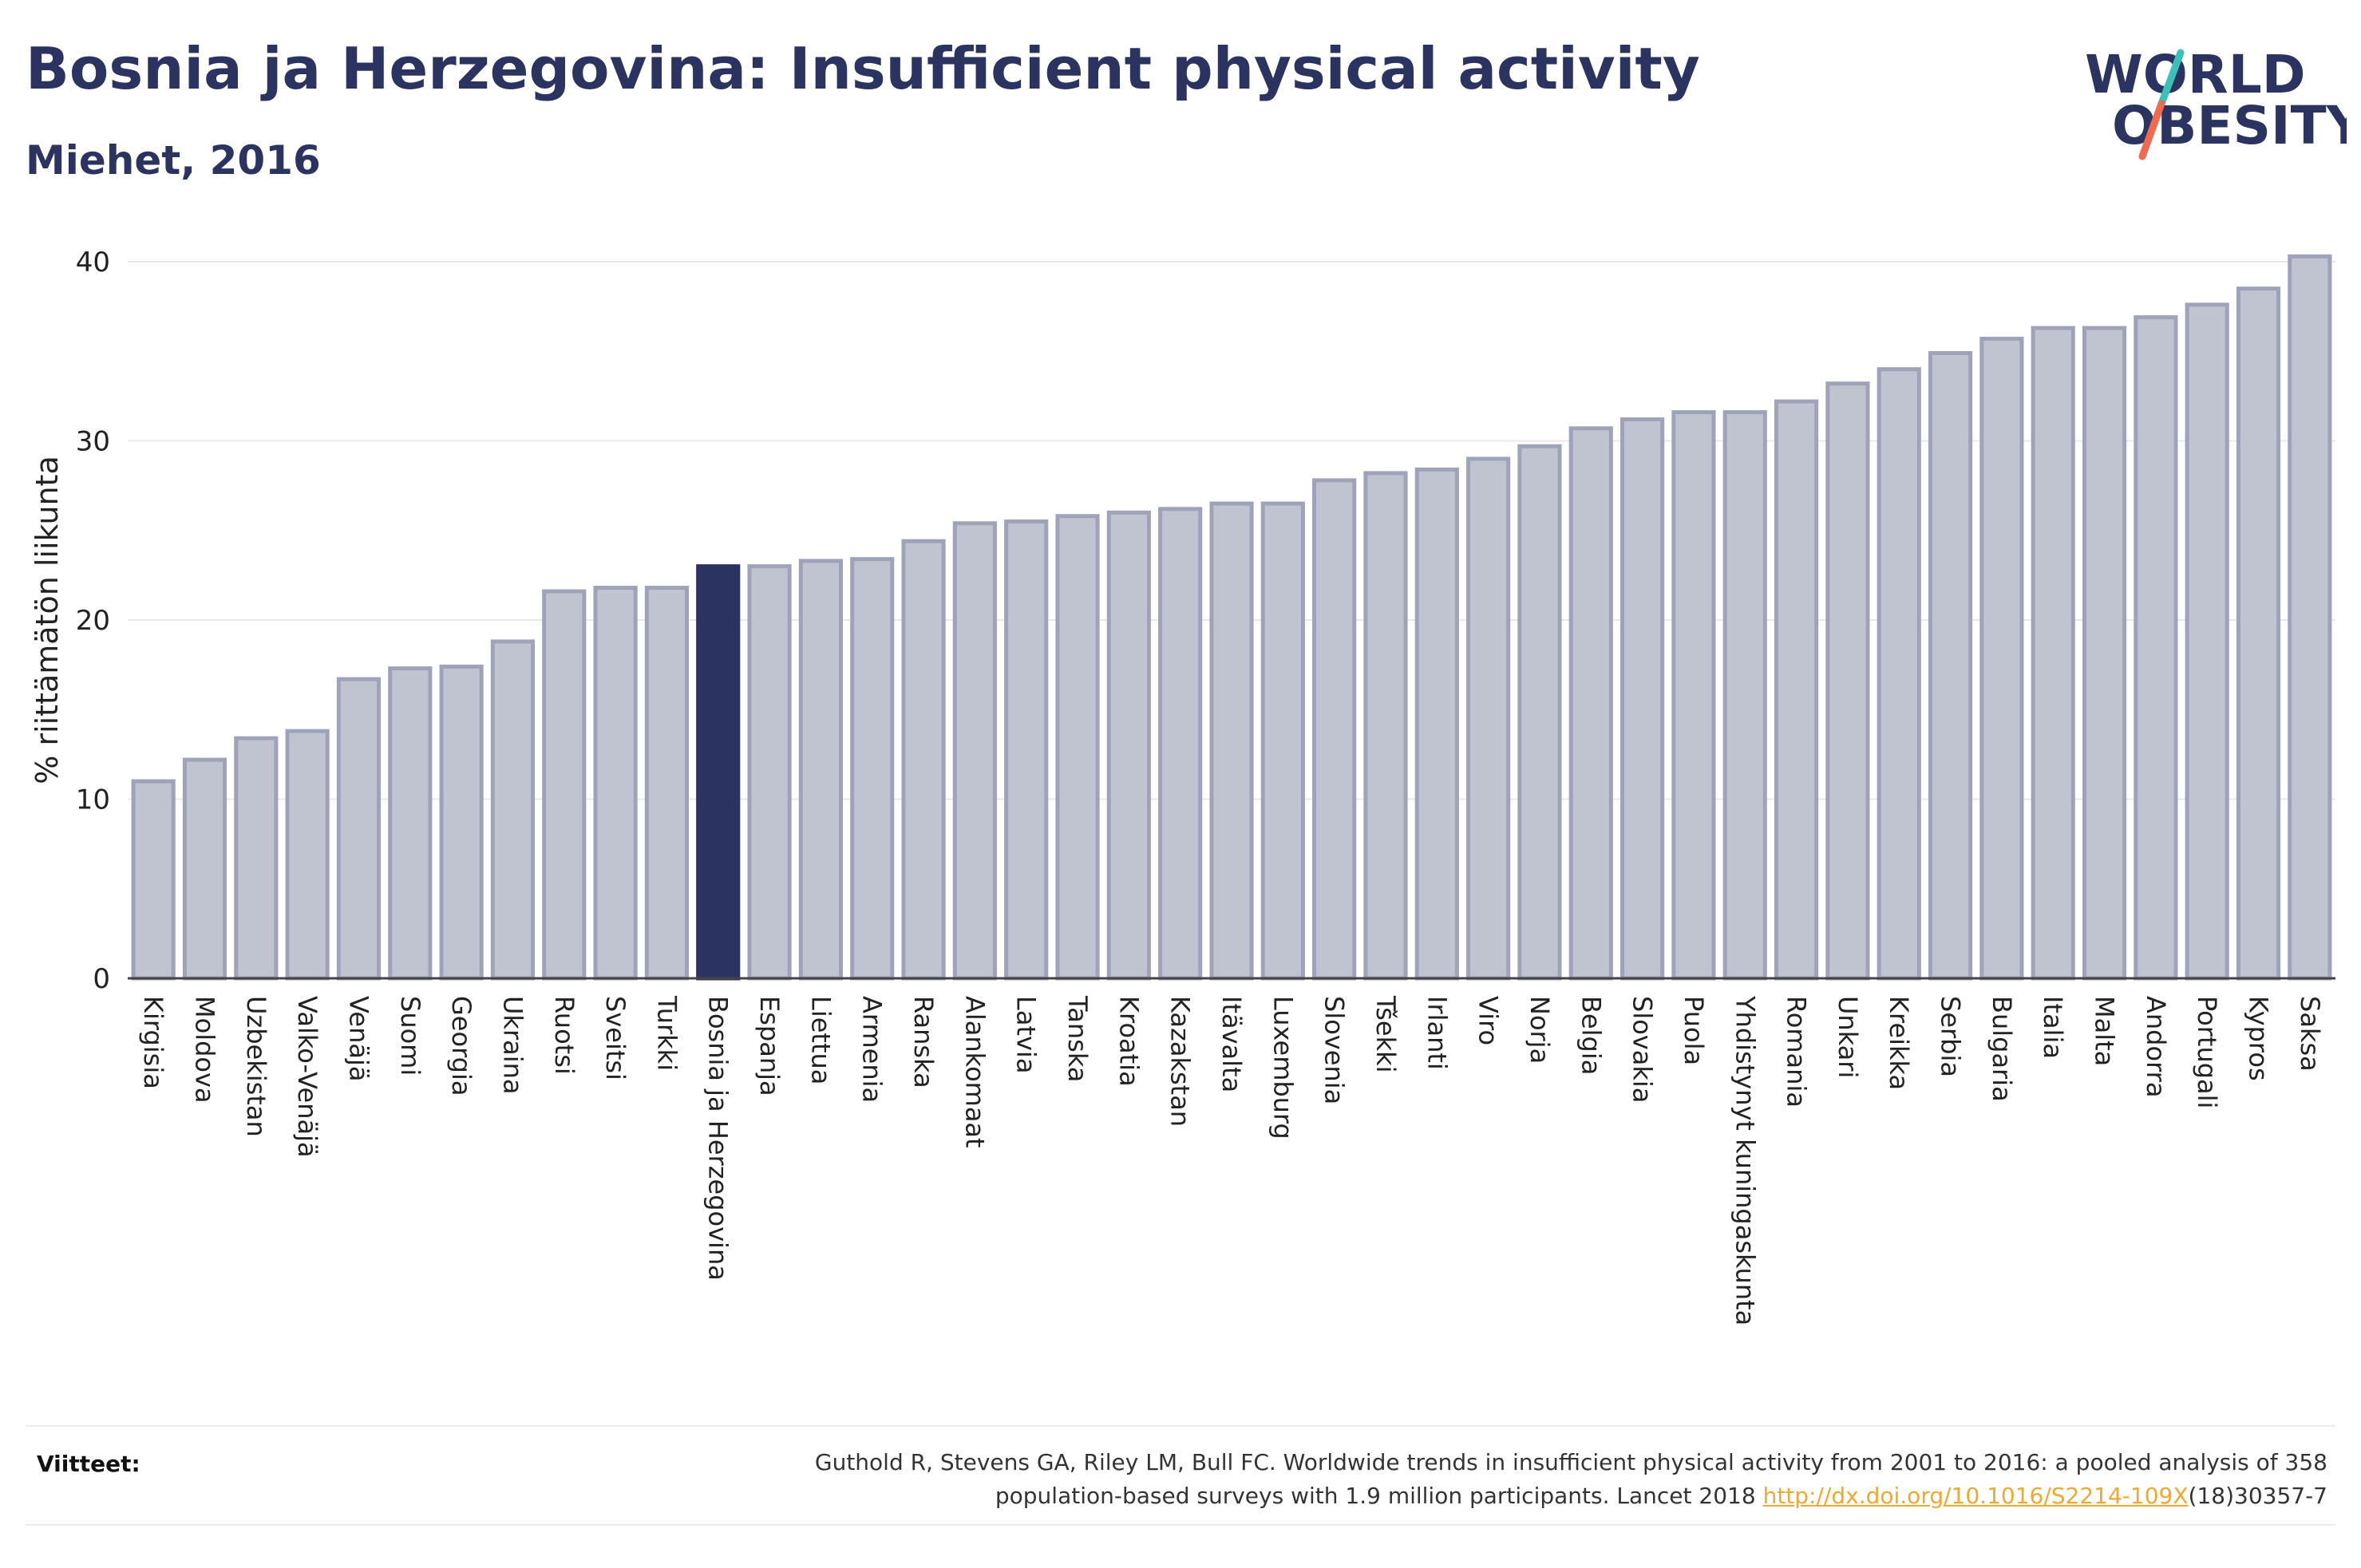  What do you see at coordinates (1694, 1030) in the screenshot?
I see `x-tick-label: Puola` at bounding box center [1694, 1030].